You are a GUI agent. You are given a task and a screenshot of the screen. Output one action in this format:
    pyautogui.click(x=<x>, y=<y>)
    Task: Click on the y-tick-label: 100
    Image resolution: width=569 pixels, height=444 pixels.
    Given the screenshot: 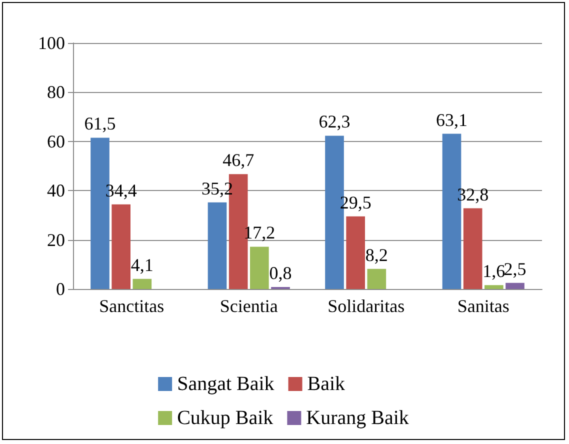 What is the action you would take?
    pyautogui.click(x=51, y=43)
    